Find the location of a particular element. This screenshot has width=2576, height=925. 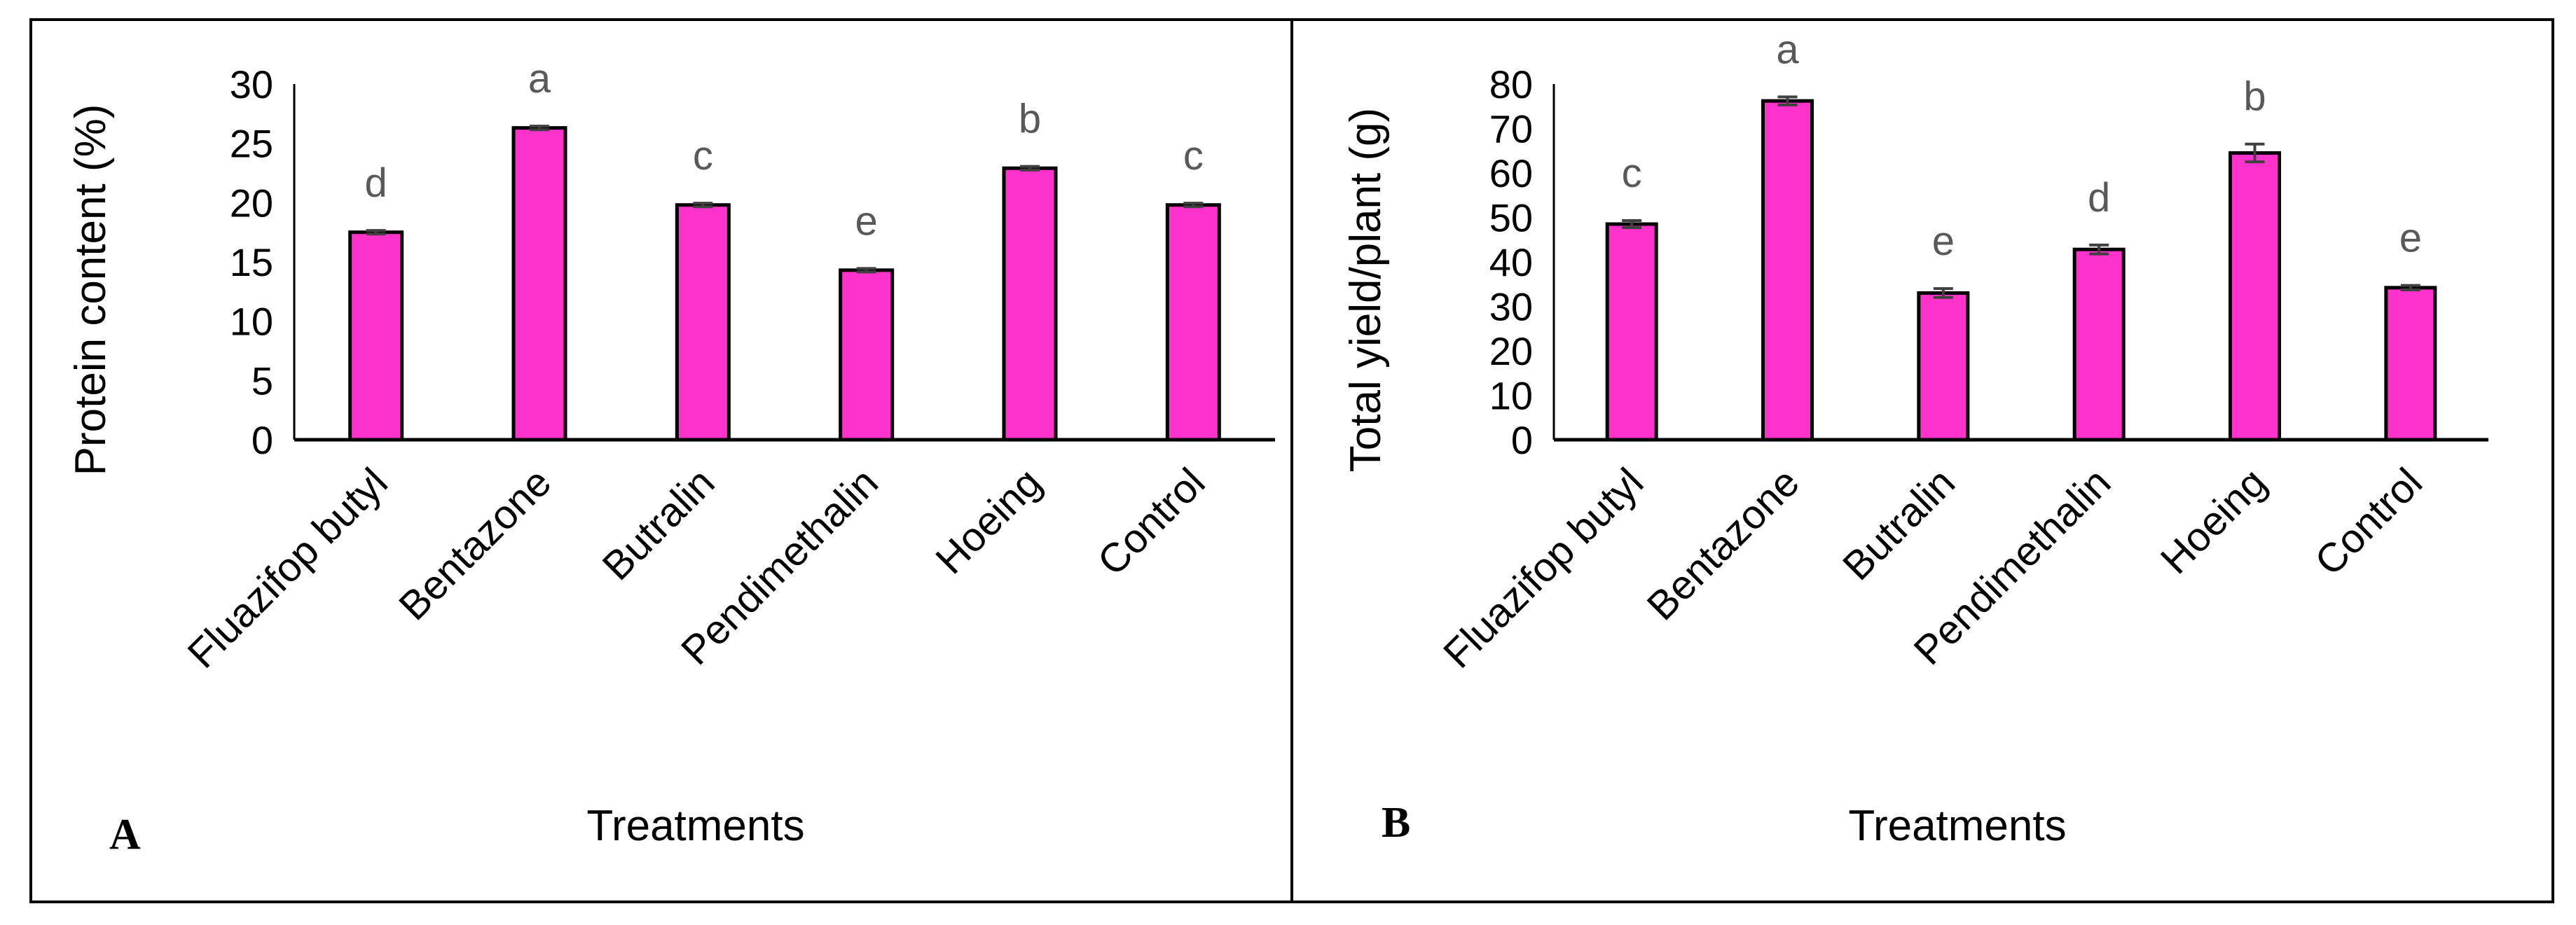

panel-b-y-tick-label: 60 is located at coordinates (1511, 173).